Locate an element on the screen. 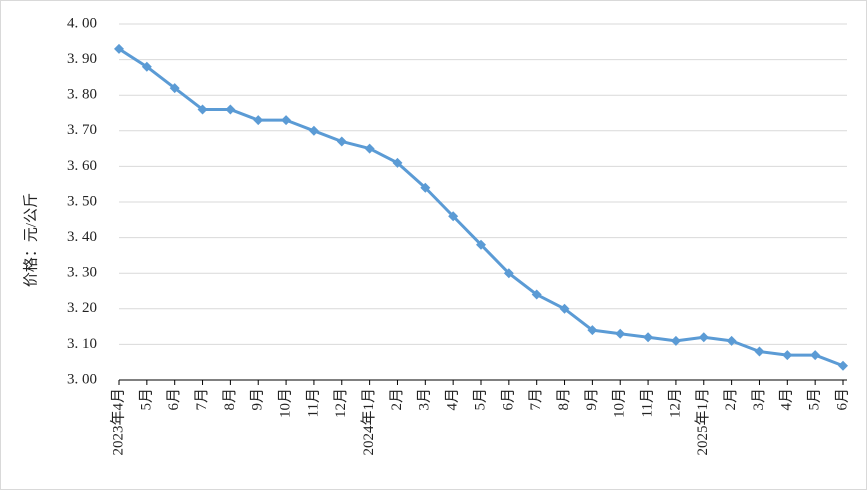  y-tick-label: 3. 20 is located at coordinates (82, 308).